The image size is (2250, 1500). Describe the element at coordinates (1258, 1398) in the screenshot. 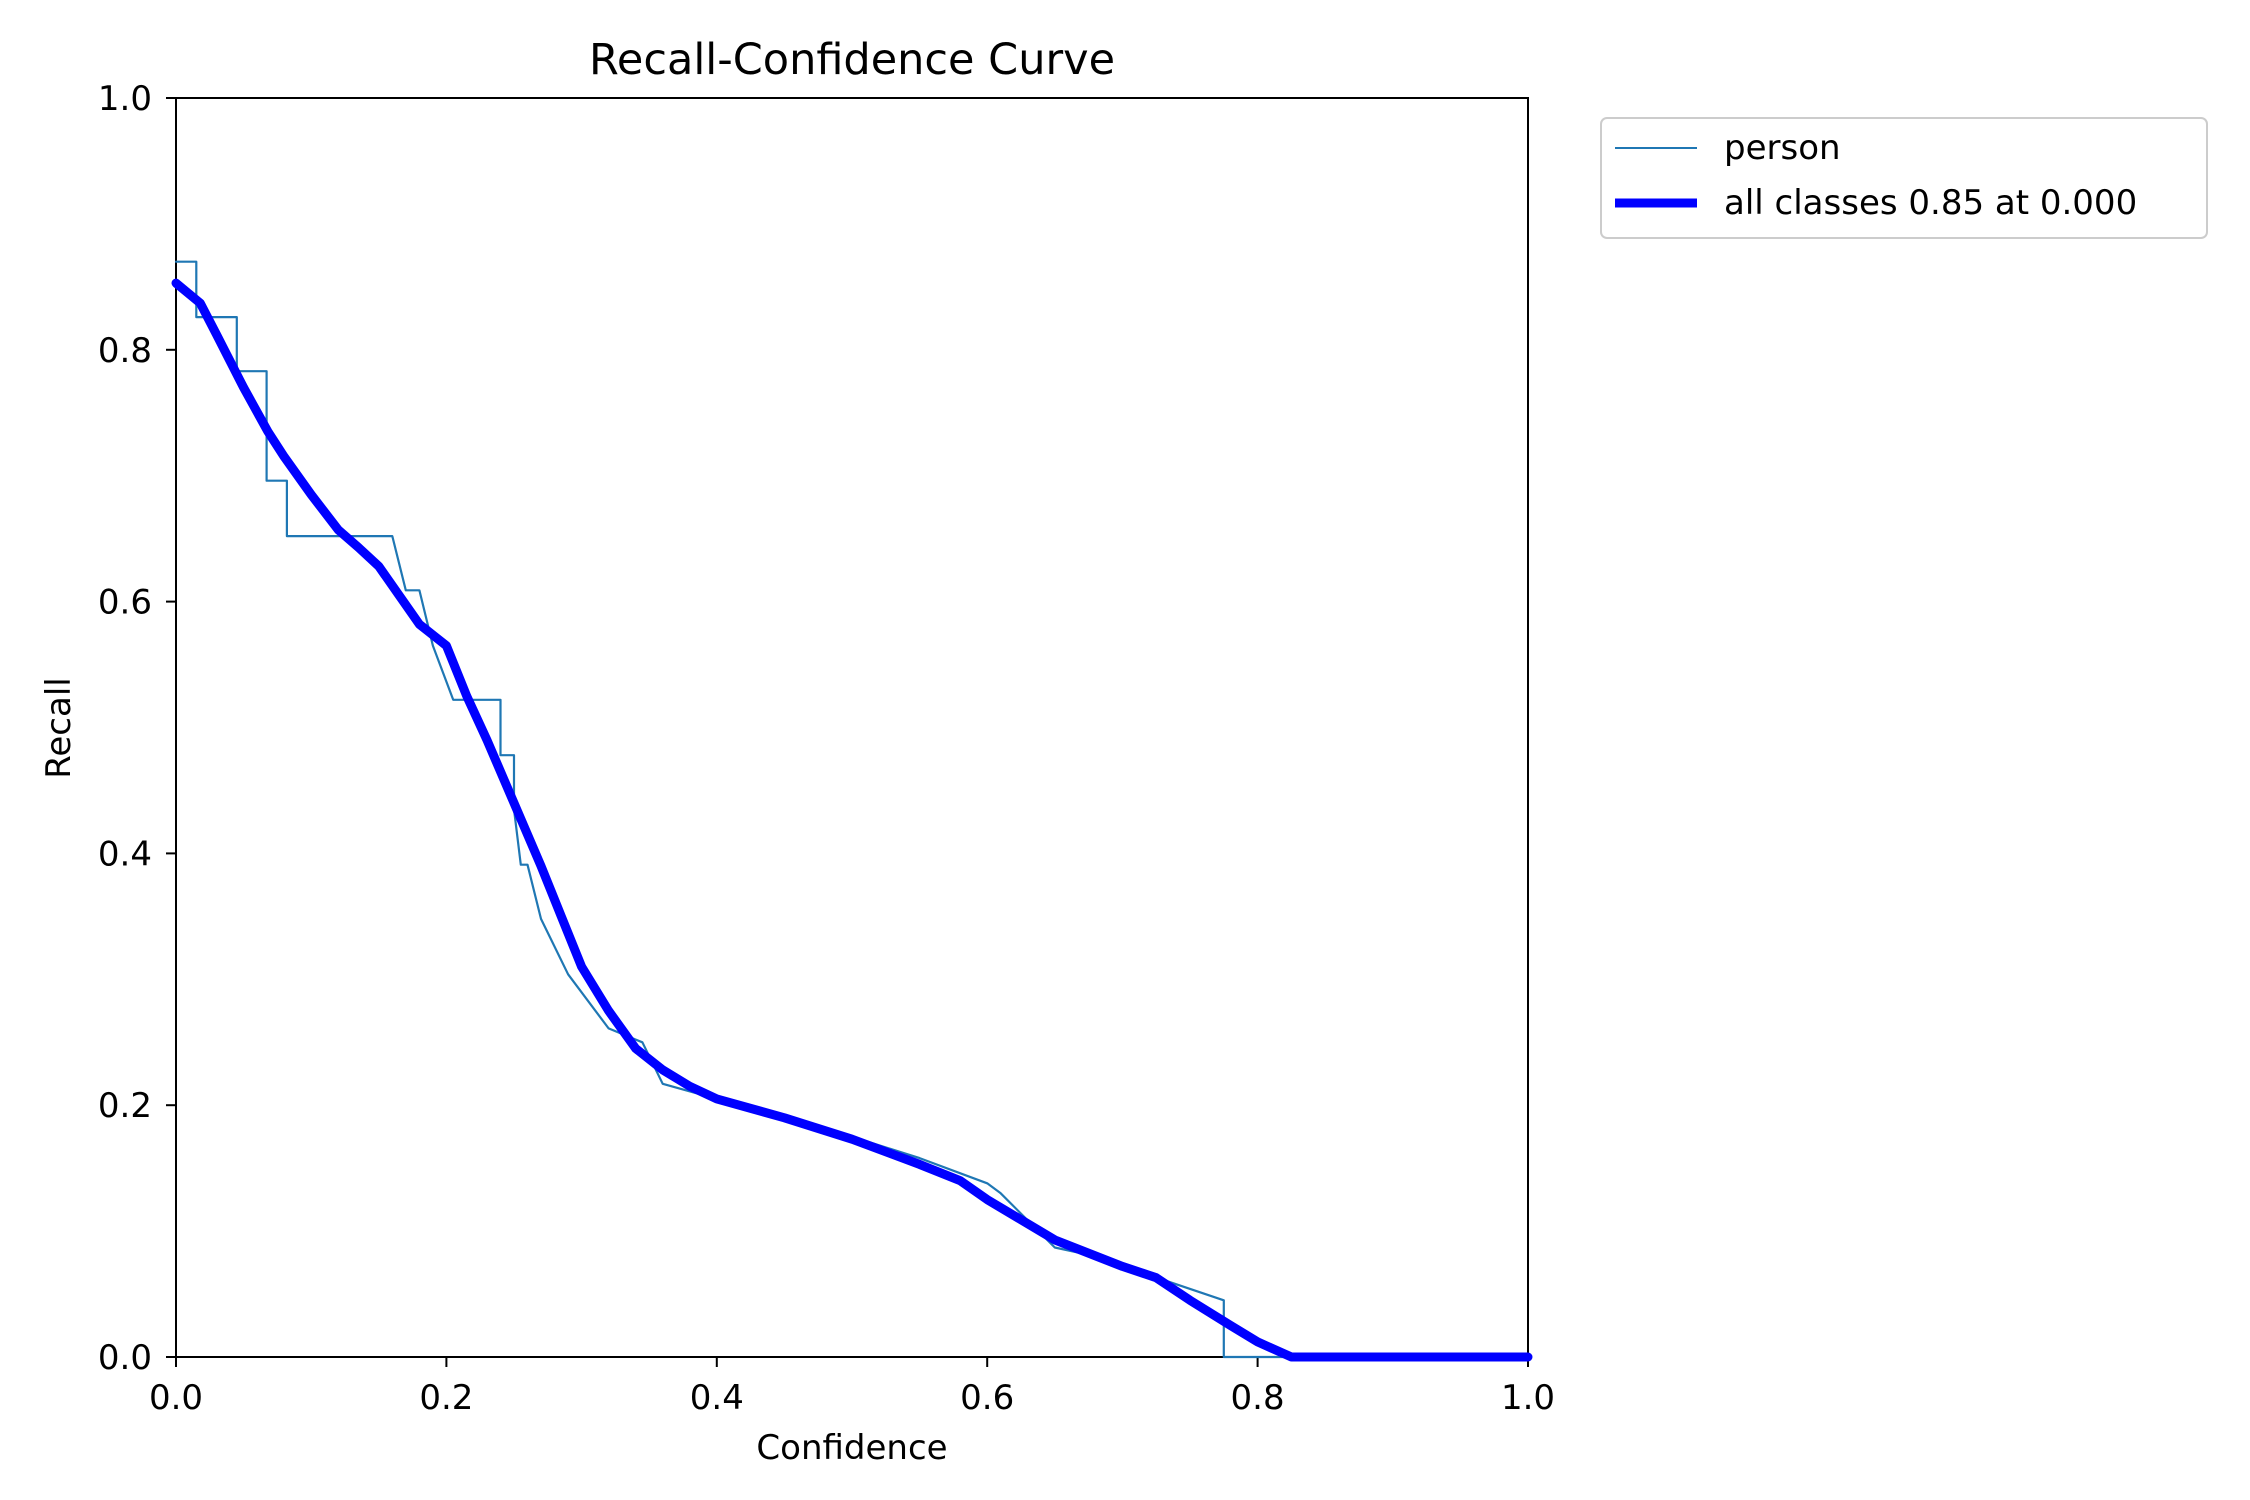

I see `x-tick-label: 0.8` at that location.